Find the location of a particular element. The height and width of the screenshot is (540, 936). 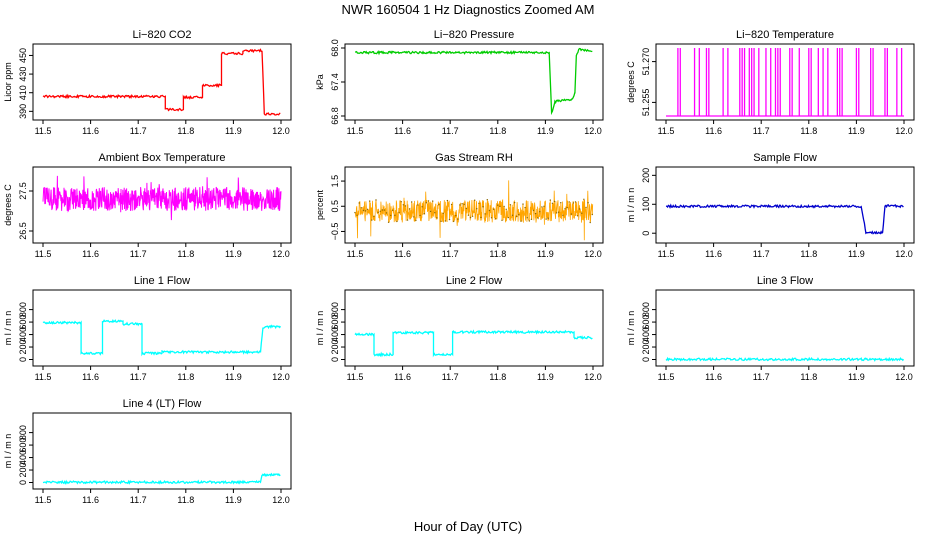

y-tick-label: −0.5 is located at coordinates (335, 232).